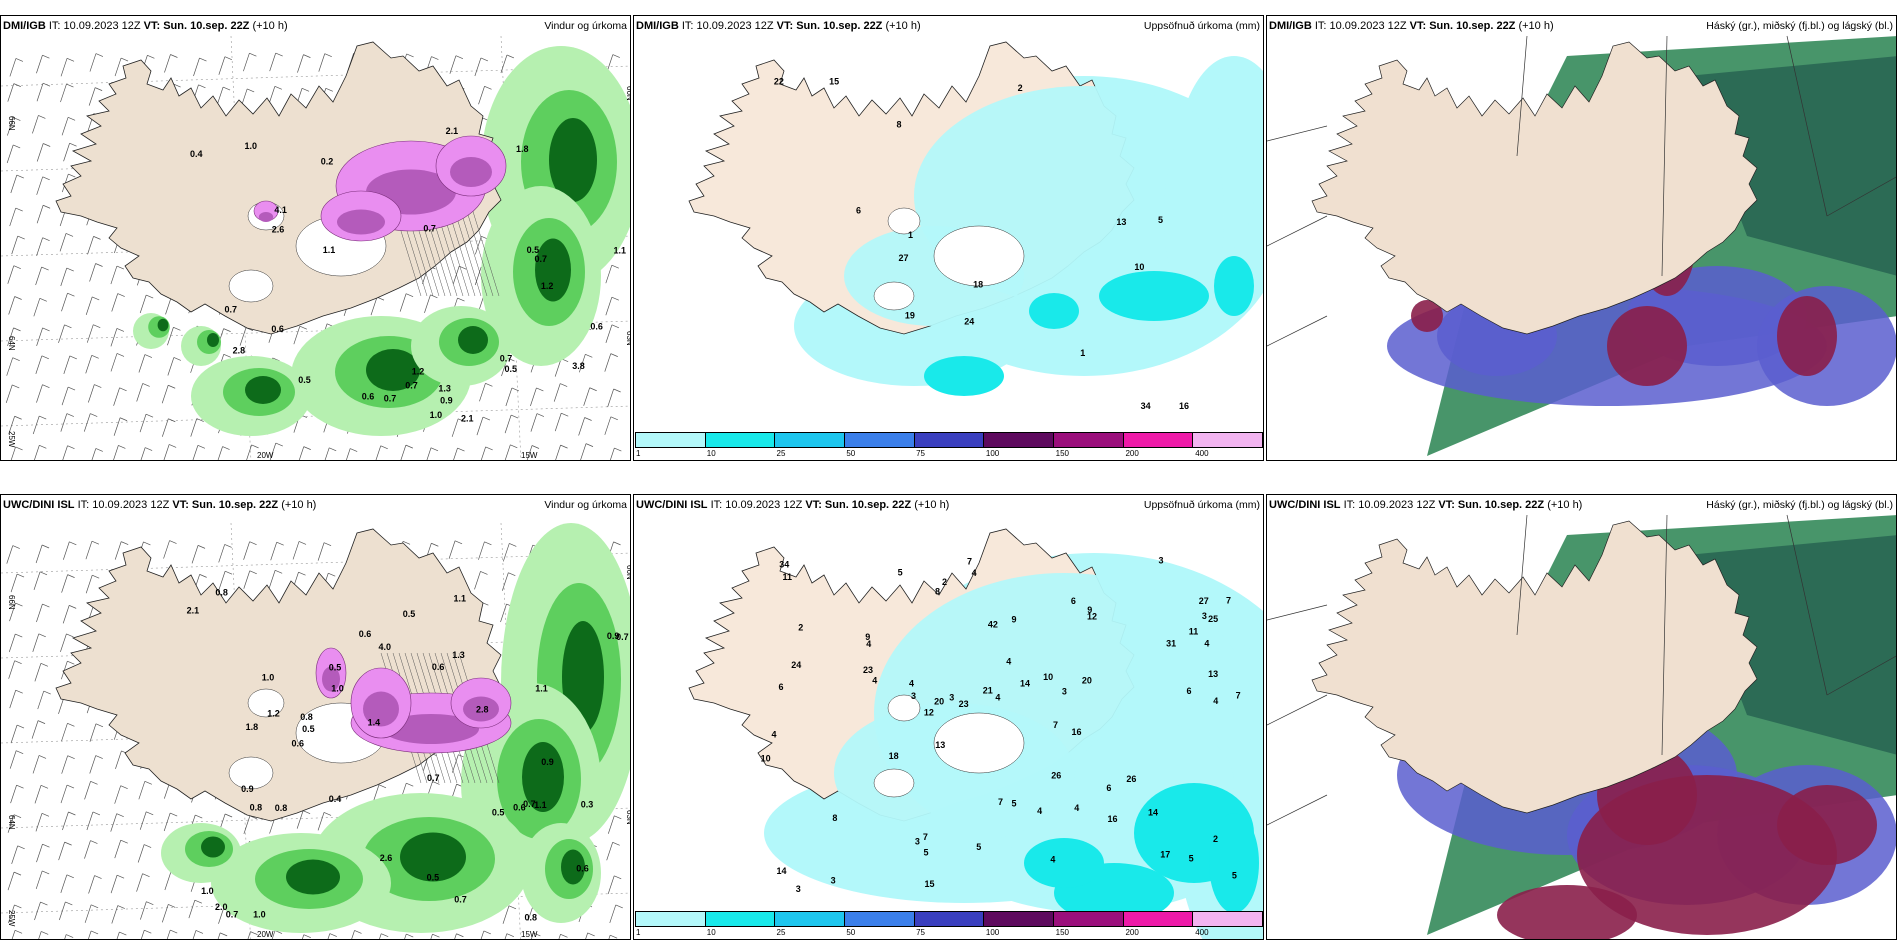 This screenshot has width=1900, height=950. Describe the element at coordinates (839, 26) in the screenshot. I see `valid-time: Sun. 10.sep. 22Z` at that location.